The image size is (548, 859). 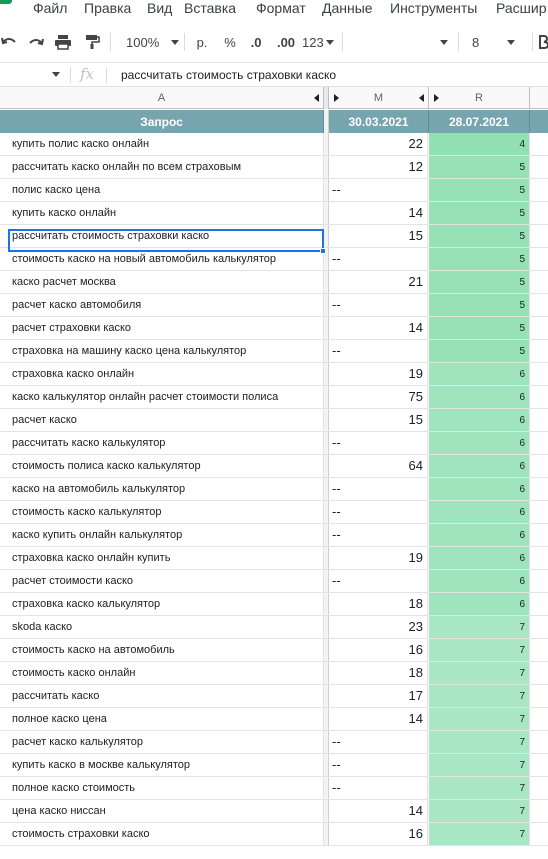 I want to click on cell-query: расчет стоимости каско, so click(x=162, y=581).